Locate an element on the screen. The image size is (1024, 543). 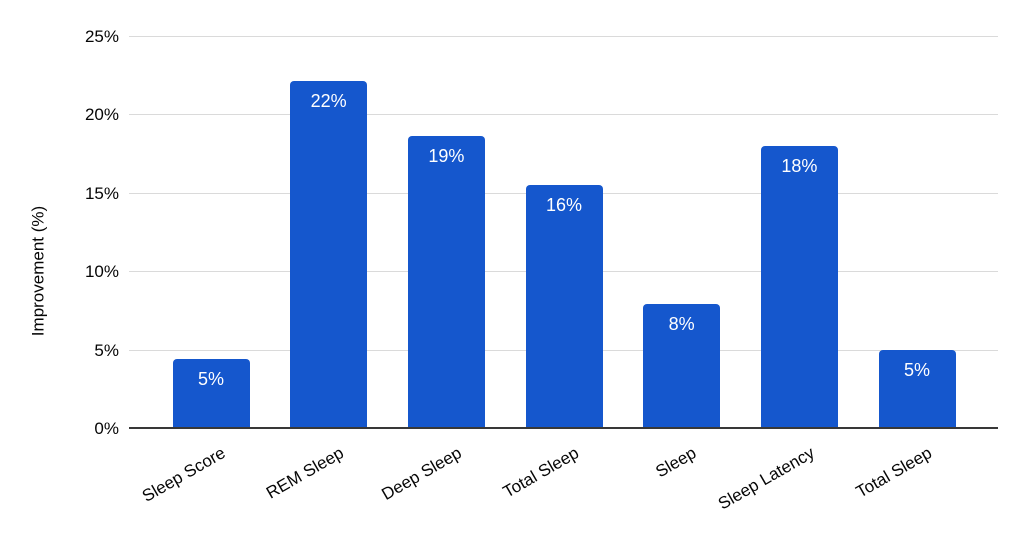
bar-sleep is located at coordinates (682, 365).